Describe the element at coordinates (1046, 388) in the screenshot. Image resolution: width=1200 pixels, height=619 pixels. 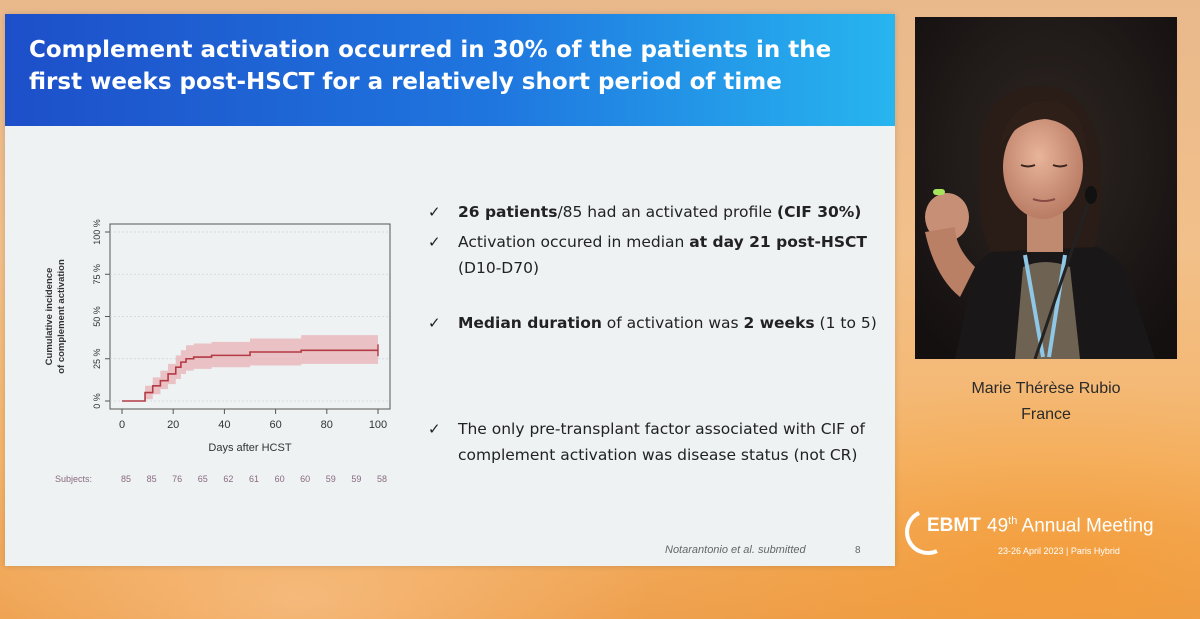
I see `speaker-name: Marie Thérèse Rubio` at that location.